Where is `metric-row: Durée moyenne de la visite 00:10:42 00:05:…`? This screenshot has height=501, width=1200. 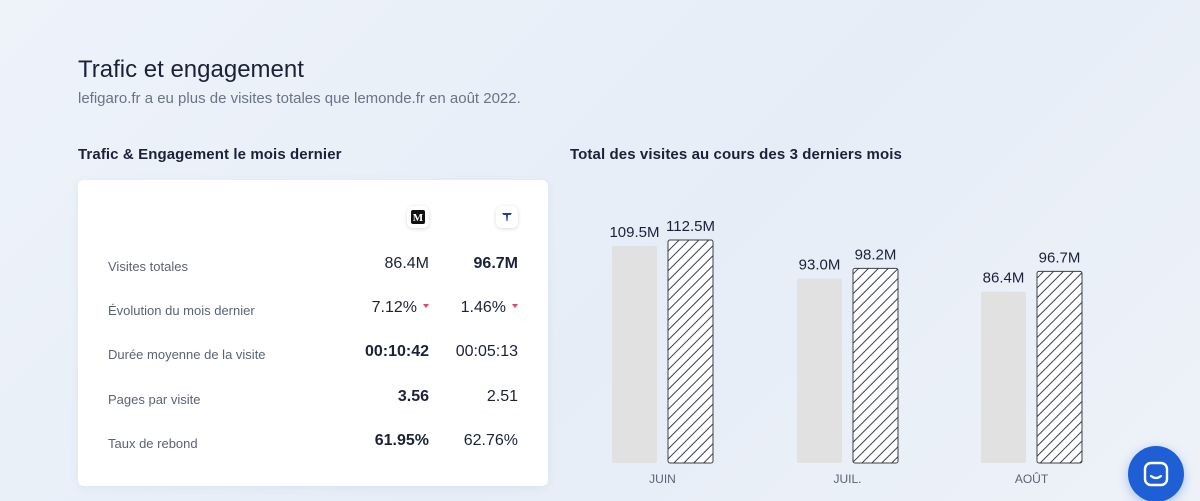
metric-row: Durée moyenne de la visite 00:10:42 00:05:… is located at coordinates (313, 355).